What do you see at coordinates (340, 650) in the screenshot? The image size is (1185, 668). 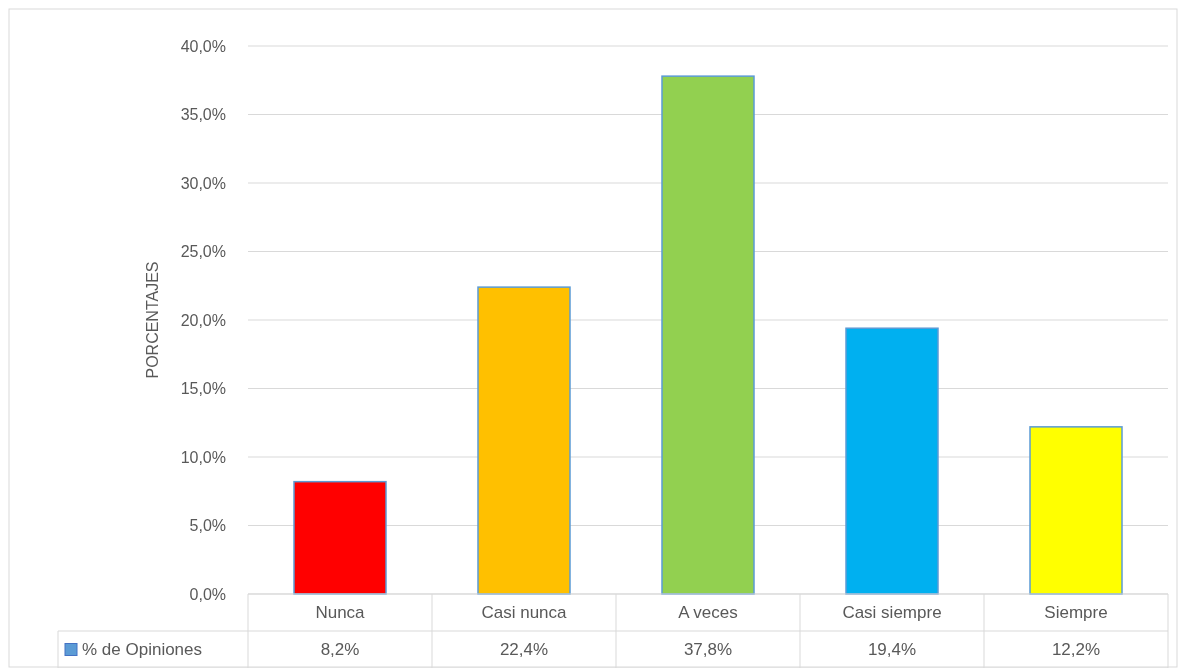 I see `data-label: 8,2%` at bounding box center [340, 650].